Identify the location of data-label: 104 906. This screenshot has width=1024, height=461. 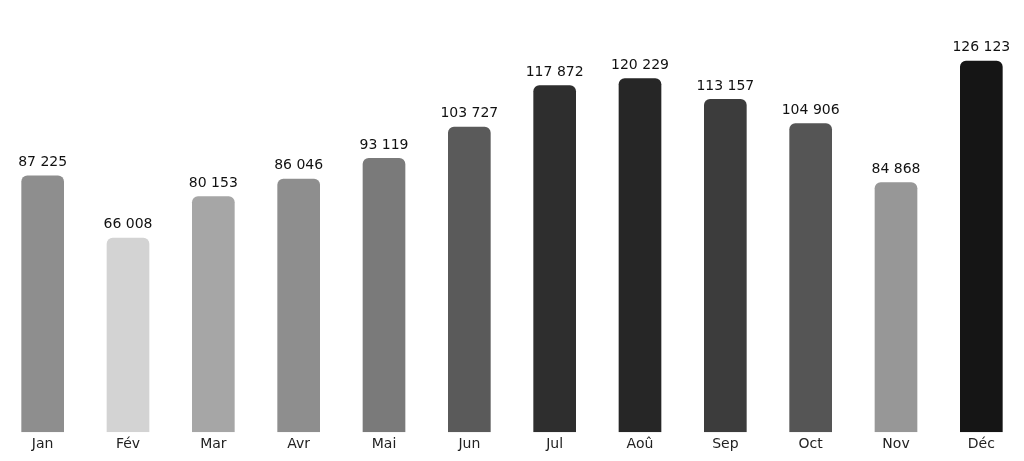
(810, 108).